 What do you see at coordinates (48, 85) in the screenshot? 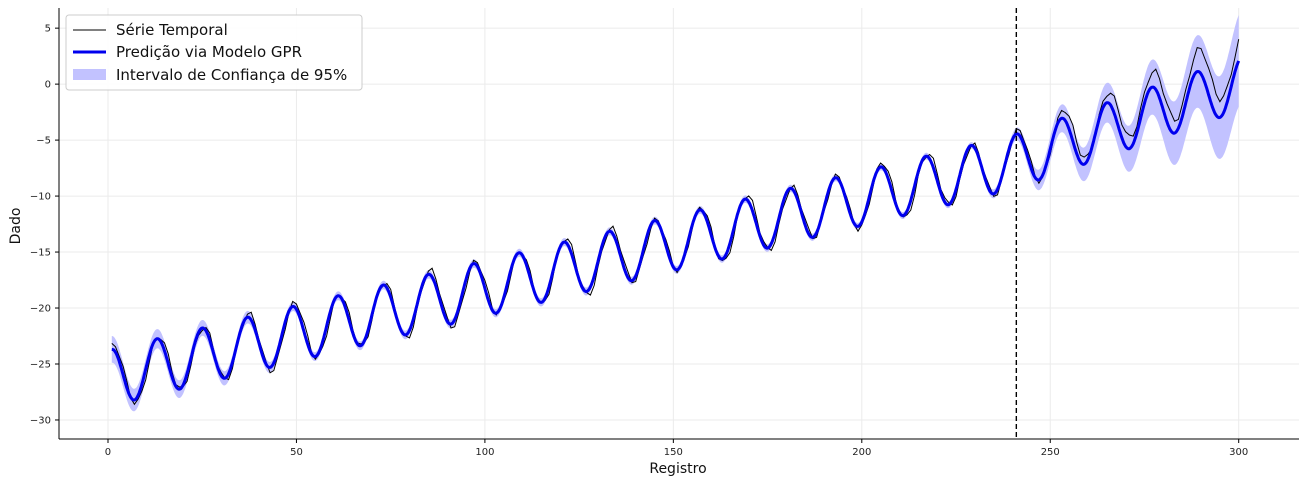
I see `y-tick-label-1: 0` at bounding box center [48, 85].